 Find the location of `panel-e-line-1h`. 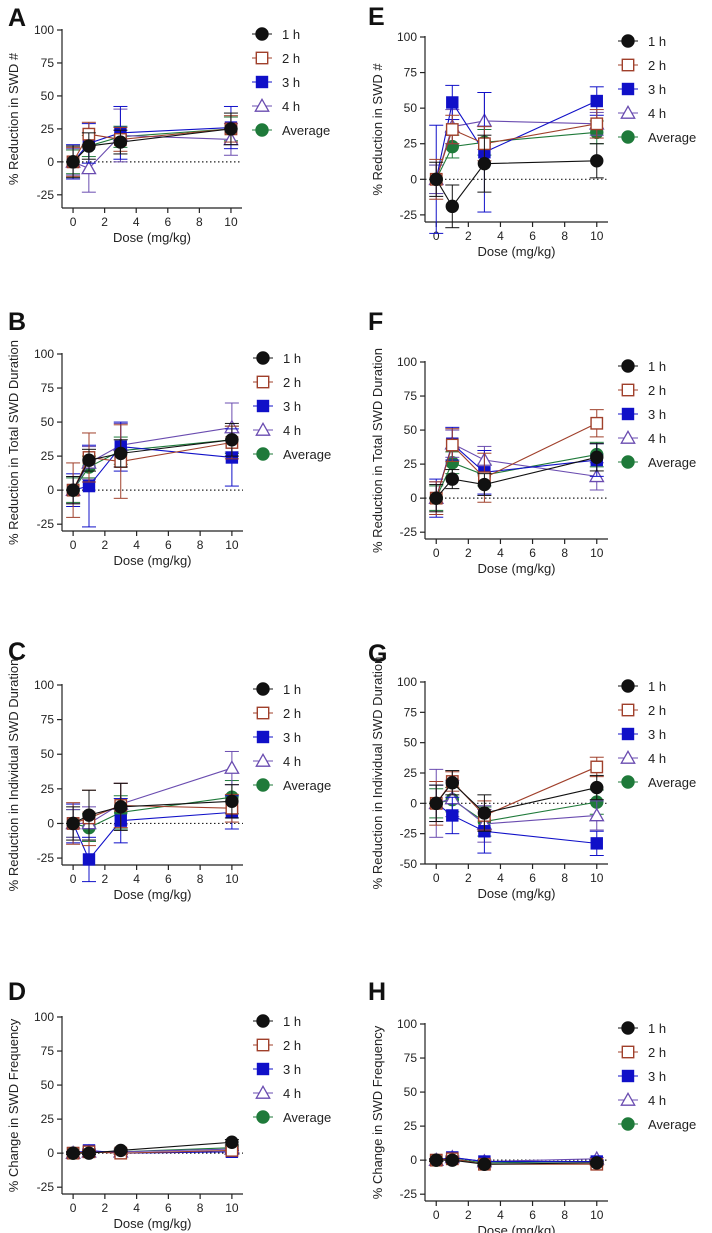

panel-e-line-1h is located at coordinates (516, 184).